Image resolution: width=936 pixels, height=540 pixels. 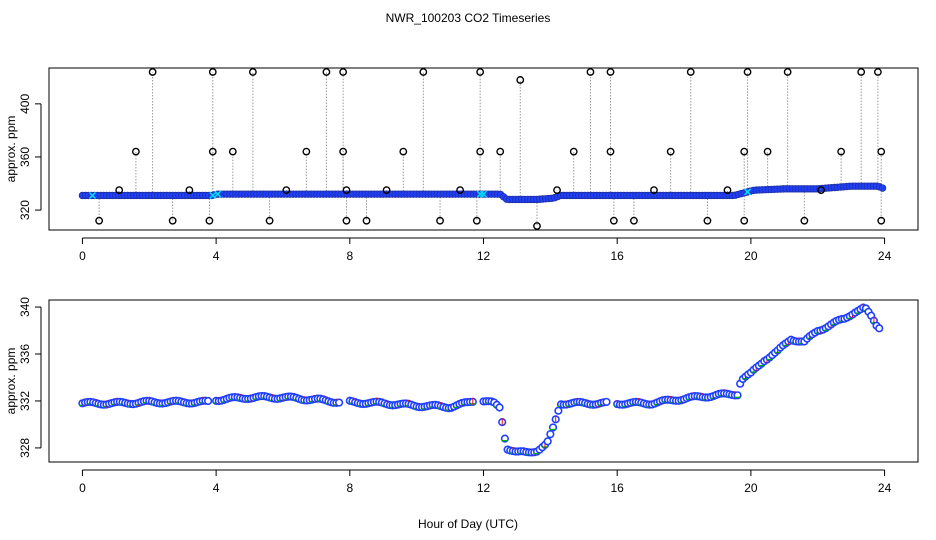 I want to click on y-tick-label: 336, so click(x=25, y=354).